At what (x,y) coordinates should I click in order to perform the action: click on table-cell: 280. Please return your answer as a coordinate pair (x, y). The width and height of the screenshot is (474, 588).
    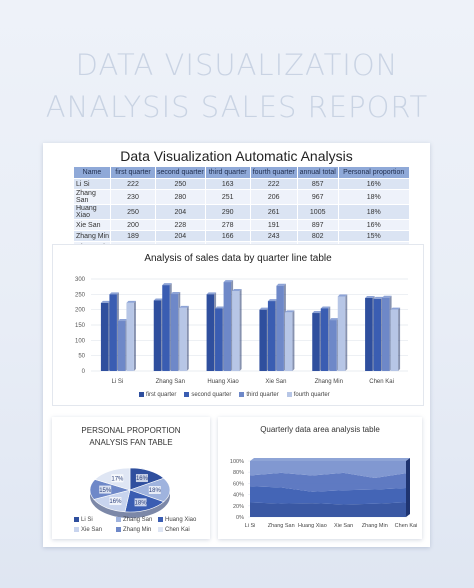
    Looking at the image, I should click on (180, 197).